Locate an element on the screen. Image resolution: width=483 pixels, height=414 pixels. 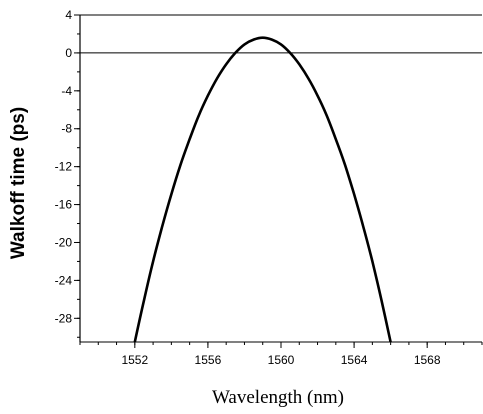
x-tick-label: 1552 is located at coordinates (134, 360).